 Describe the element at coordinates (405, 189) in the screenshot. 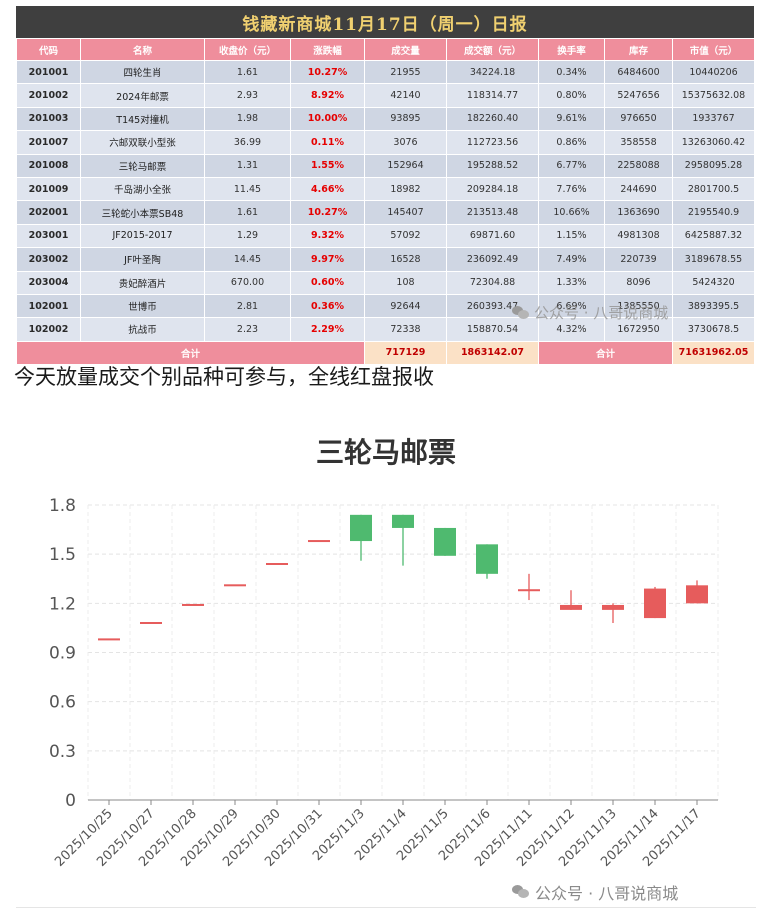

I see `cell-volume: 18982` at that location.